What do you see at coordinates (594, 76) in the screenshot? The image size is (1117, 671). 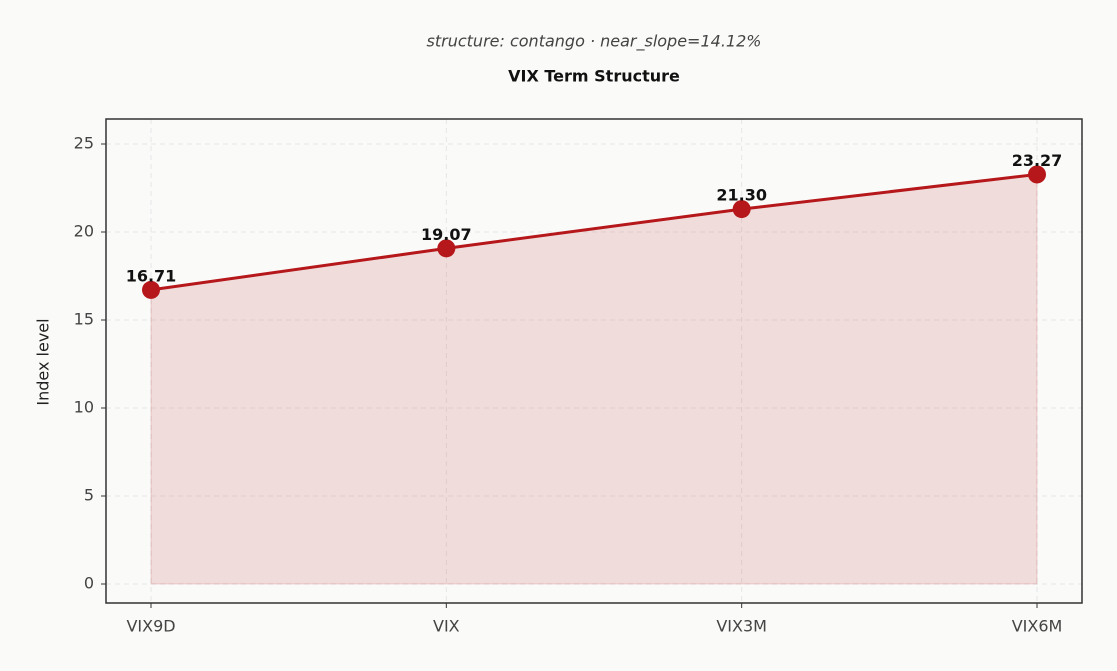 I see `chart-title: VIX Term Structure` at bounding box center [594, 76].